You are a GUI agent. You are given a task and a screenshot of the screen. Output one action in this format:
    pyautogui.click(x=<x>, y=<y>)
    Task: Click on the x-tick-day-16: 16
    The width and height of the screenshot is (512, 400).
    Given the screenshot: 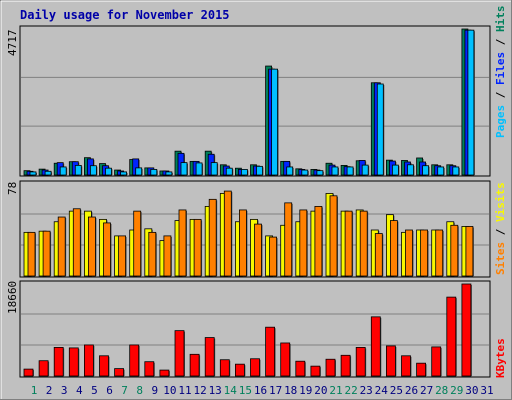 What is the action you would take?
    pyautogui.click(x=260, y=390)
    